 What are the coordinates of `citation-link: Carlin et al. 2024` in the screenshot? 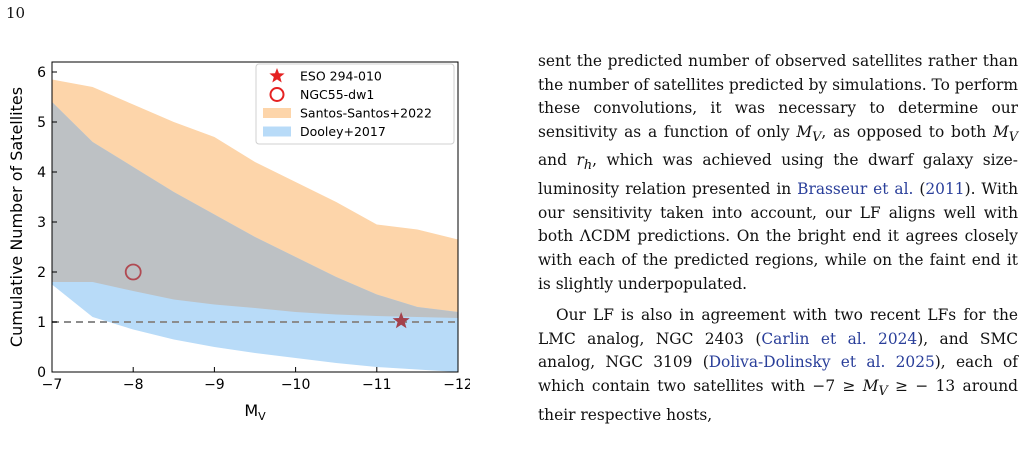 It's located at (839, 338).